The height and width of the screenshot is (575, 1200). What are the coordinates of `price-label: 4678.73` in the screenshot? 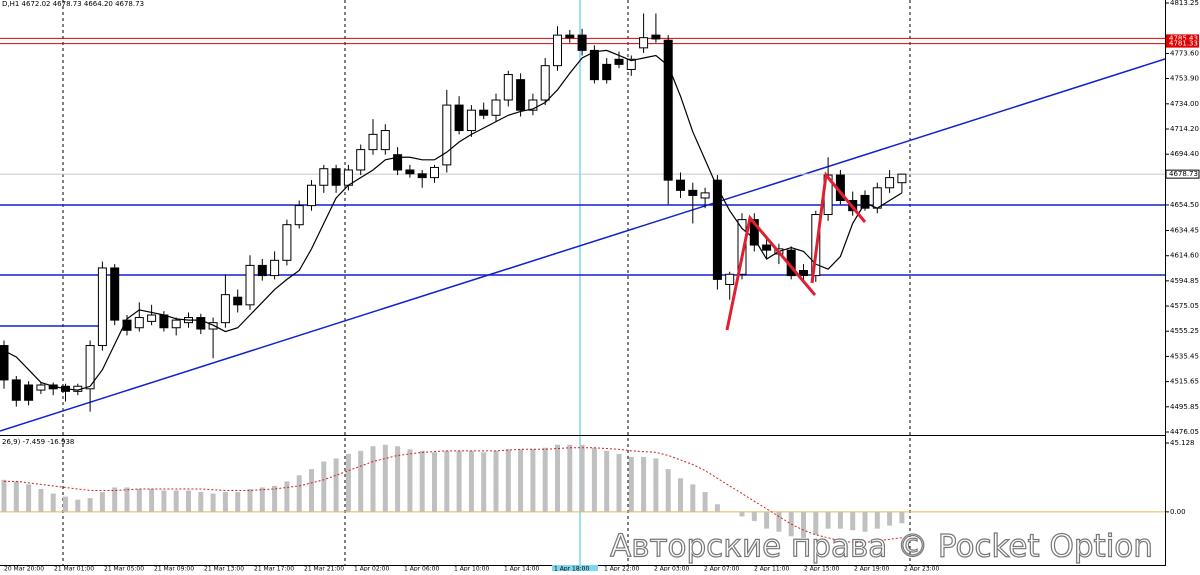 It's located at (1183, 174).